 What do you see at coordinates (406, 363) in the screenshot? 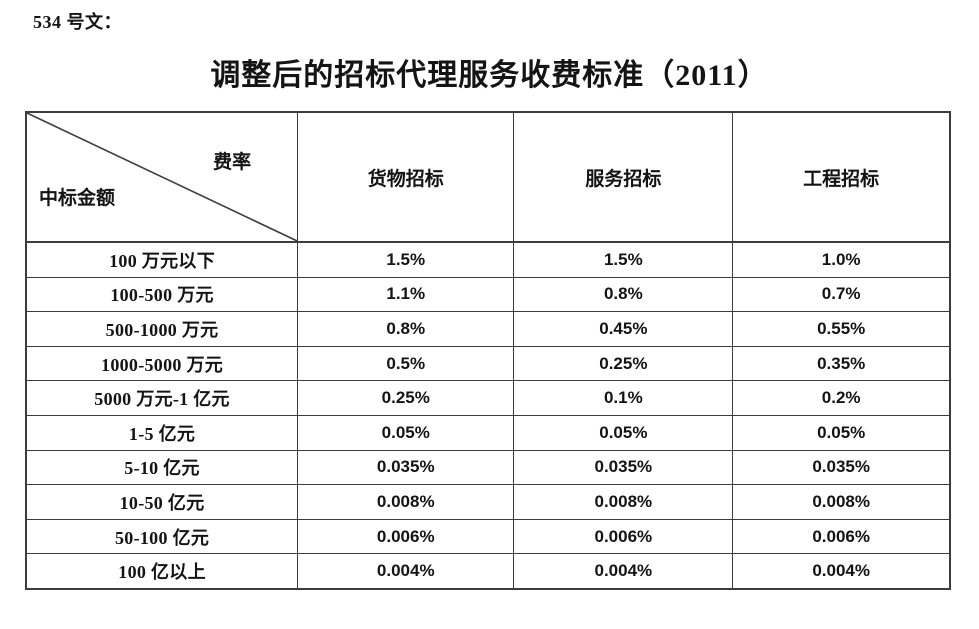
I see `rate-value-cell: 0.5%` at bounding box center [406, 363].